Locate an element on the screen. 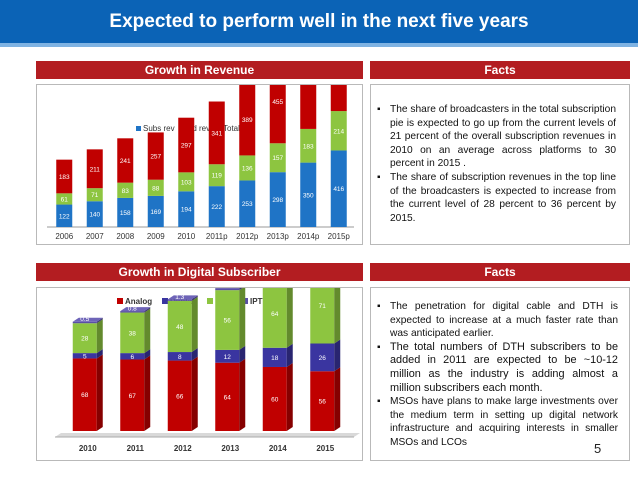  data-label-subs: 298 is located at coordinates (277, 200).